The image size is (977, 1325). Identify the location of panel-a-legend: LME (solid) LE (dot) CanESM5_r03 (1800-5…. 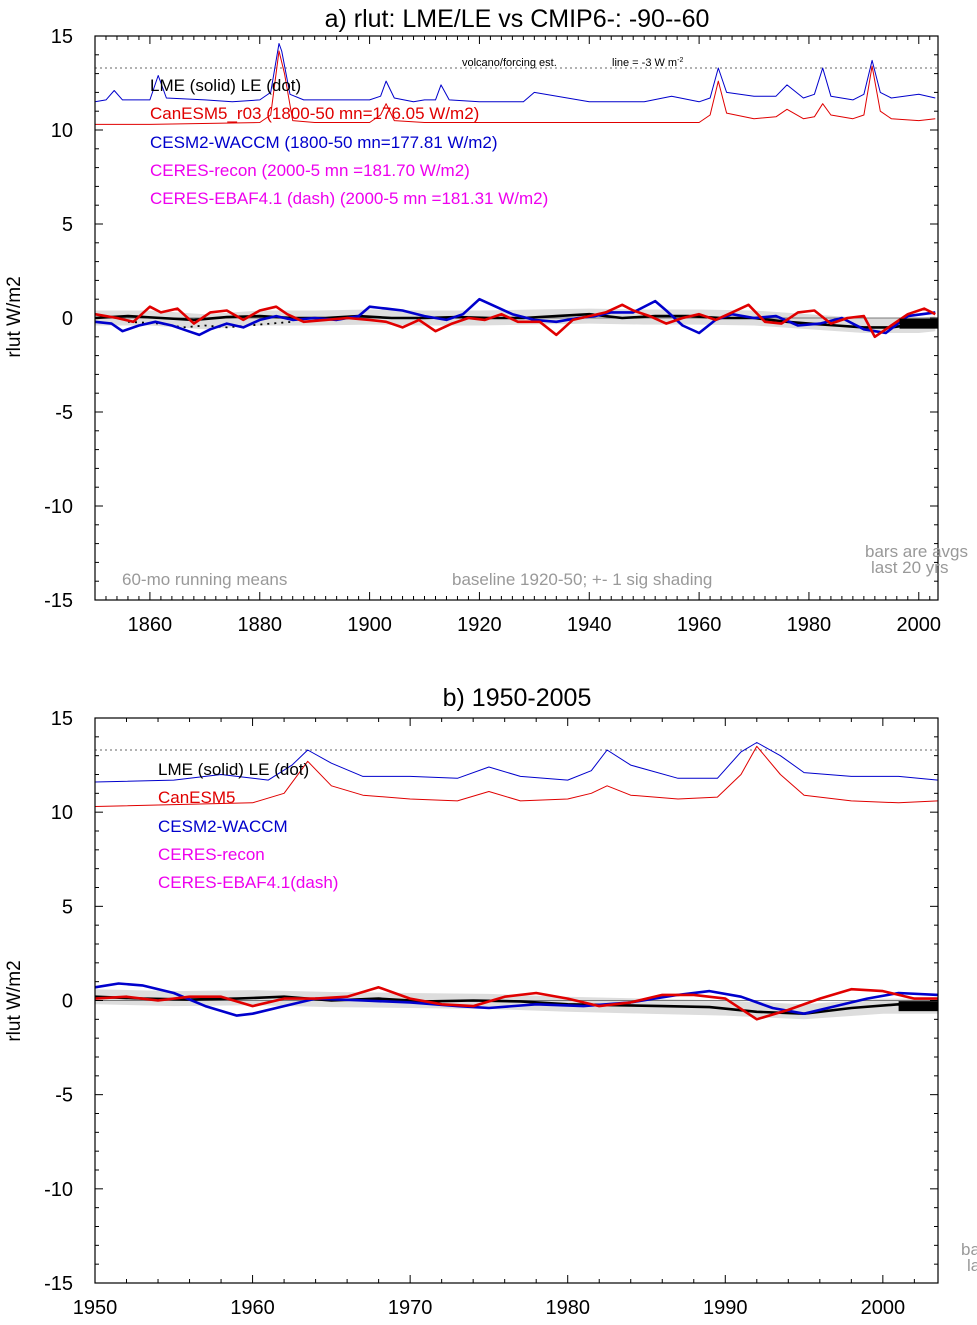
(349, 142).